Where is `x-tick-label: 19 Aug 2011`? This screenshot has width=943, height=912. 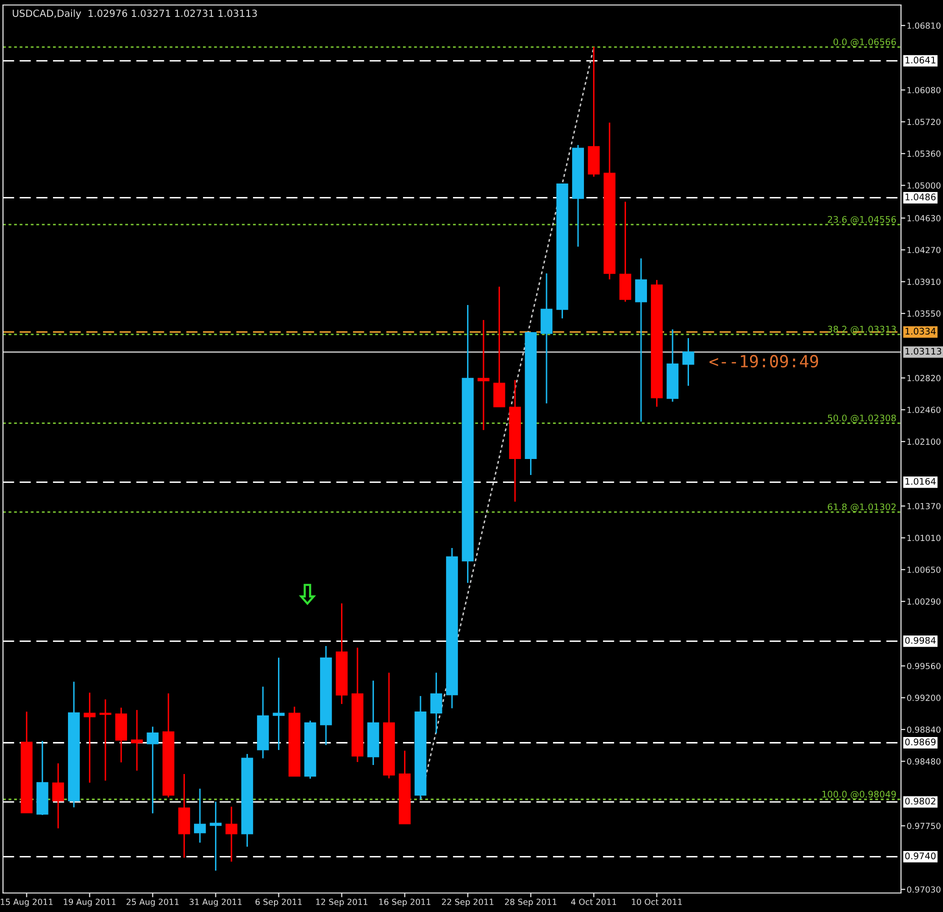
x-tick-label: 19 Aug 2011 is located at coordinates (90, 902).